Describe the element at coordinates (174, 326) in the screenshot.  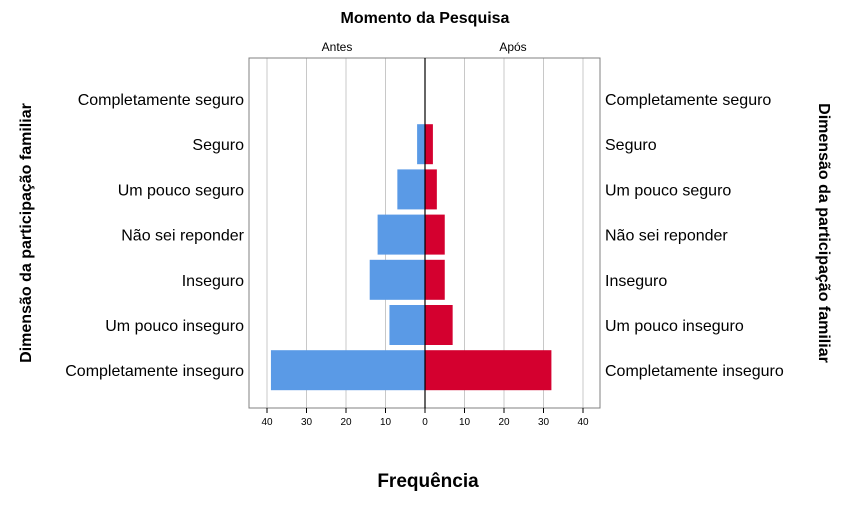
I see `category-label-left: Um pouco inseguro` at that location.